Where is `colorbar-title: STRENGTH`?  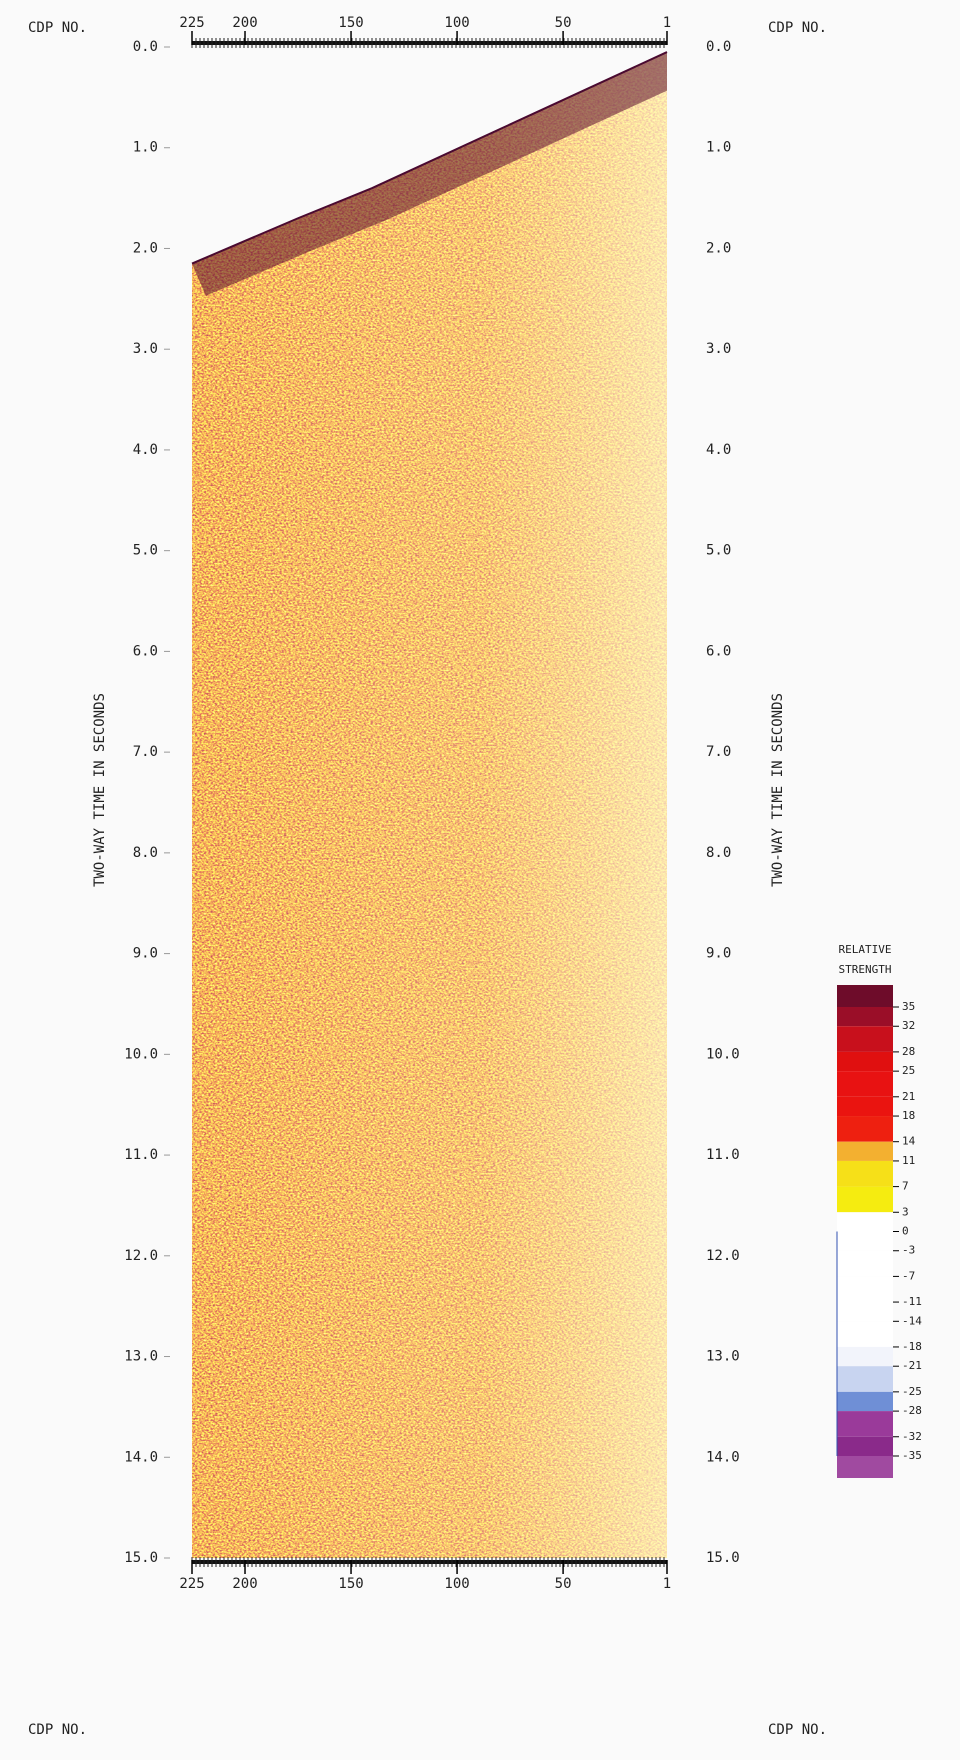
colorbar-title: STRENGTH is located at coordinates (865, 969).